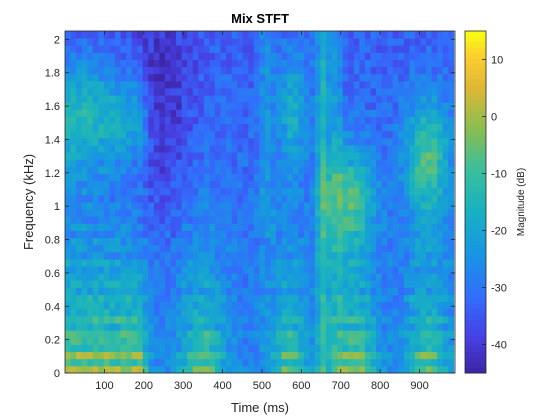 The height and width of the screenshot is (420, 560). Describe the element at coordinates (52, 107) in the screenshot. I see `y-tick-label: 1.6` at that location.